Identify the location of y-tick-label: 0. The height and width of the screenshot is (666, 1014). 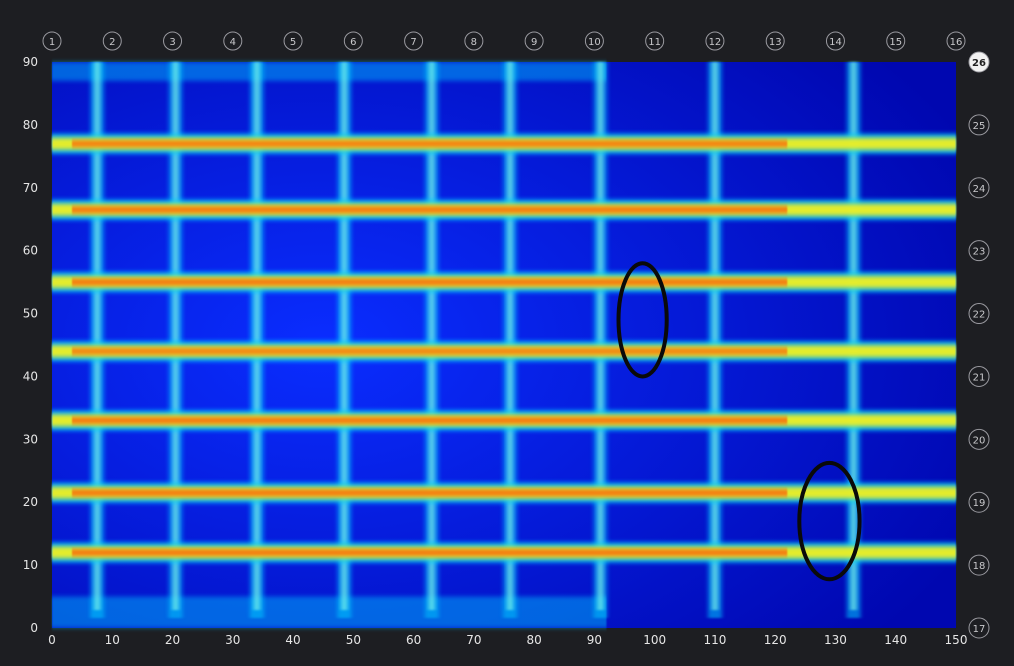
(34, 628).